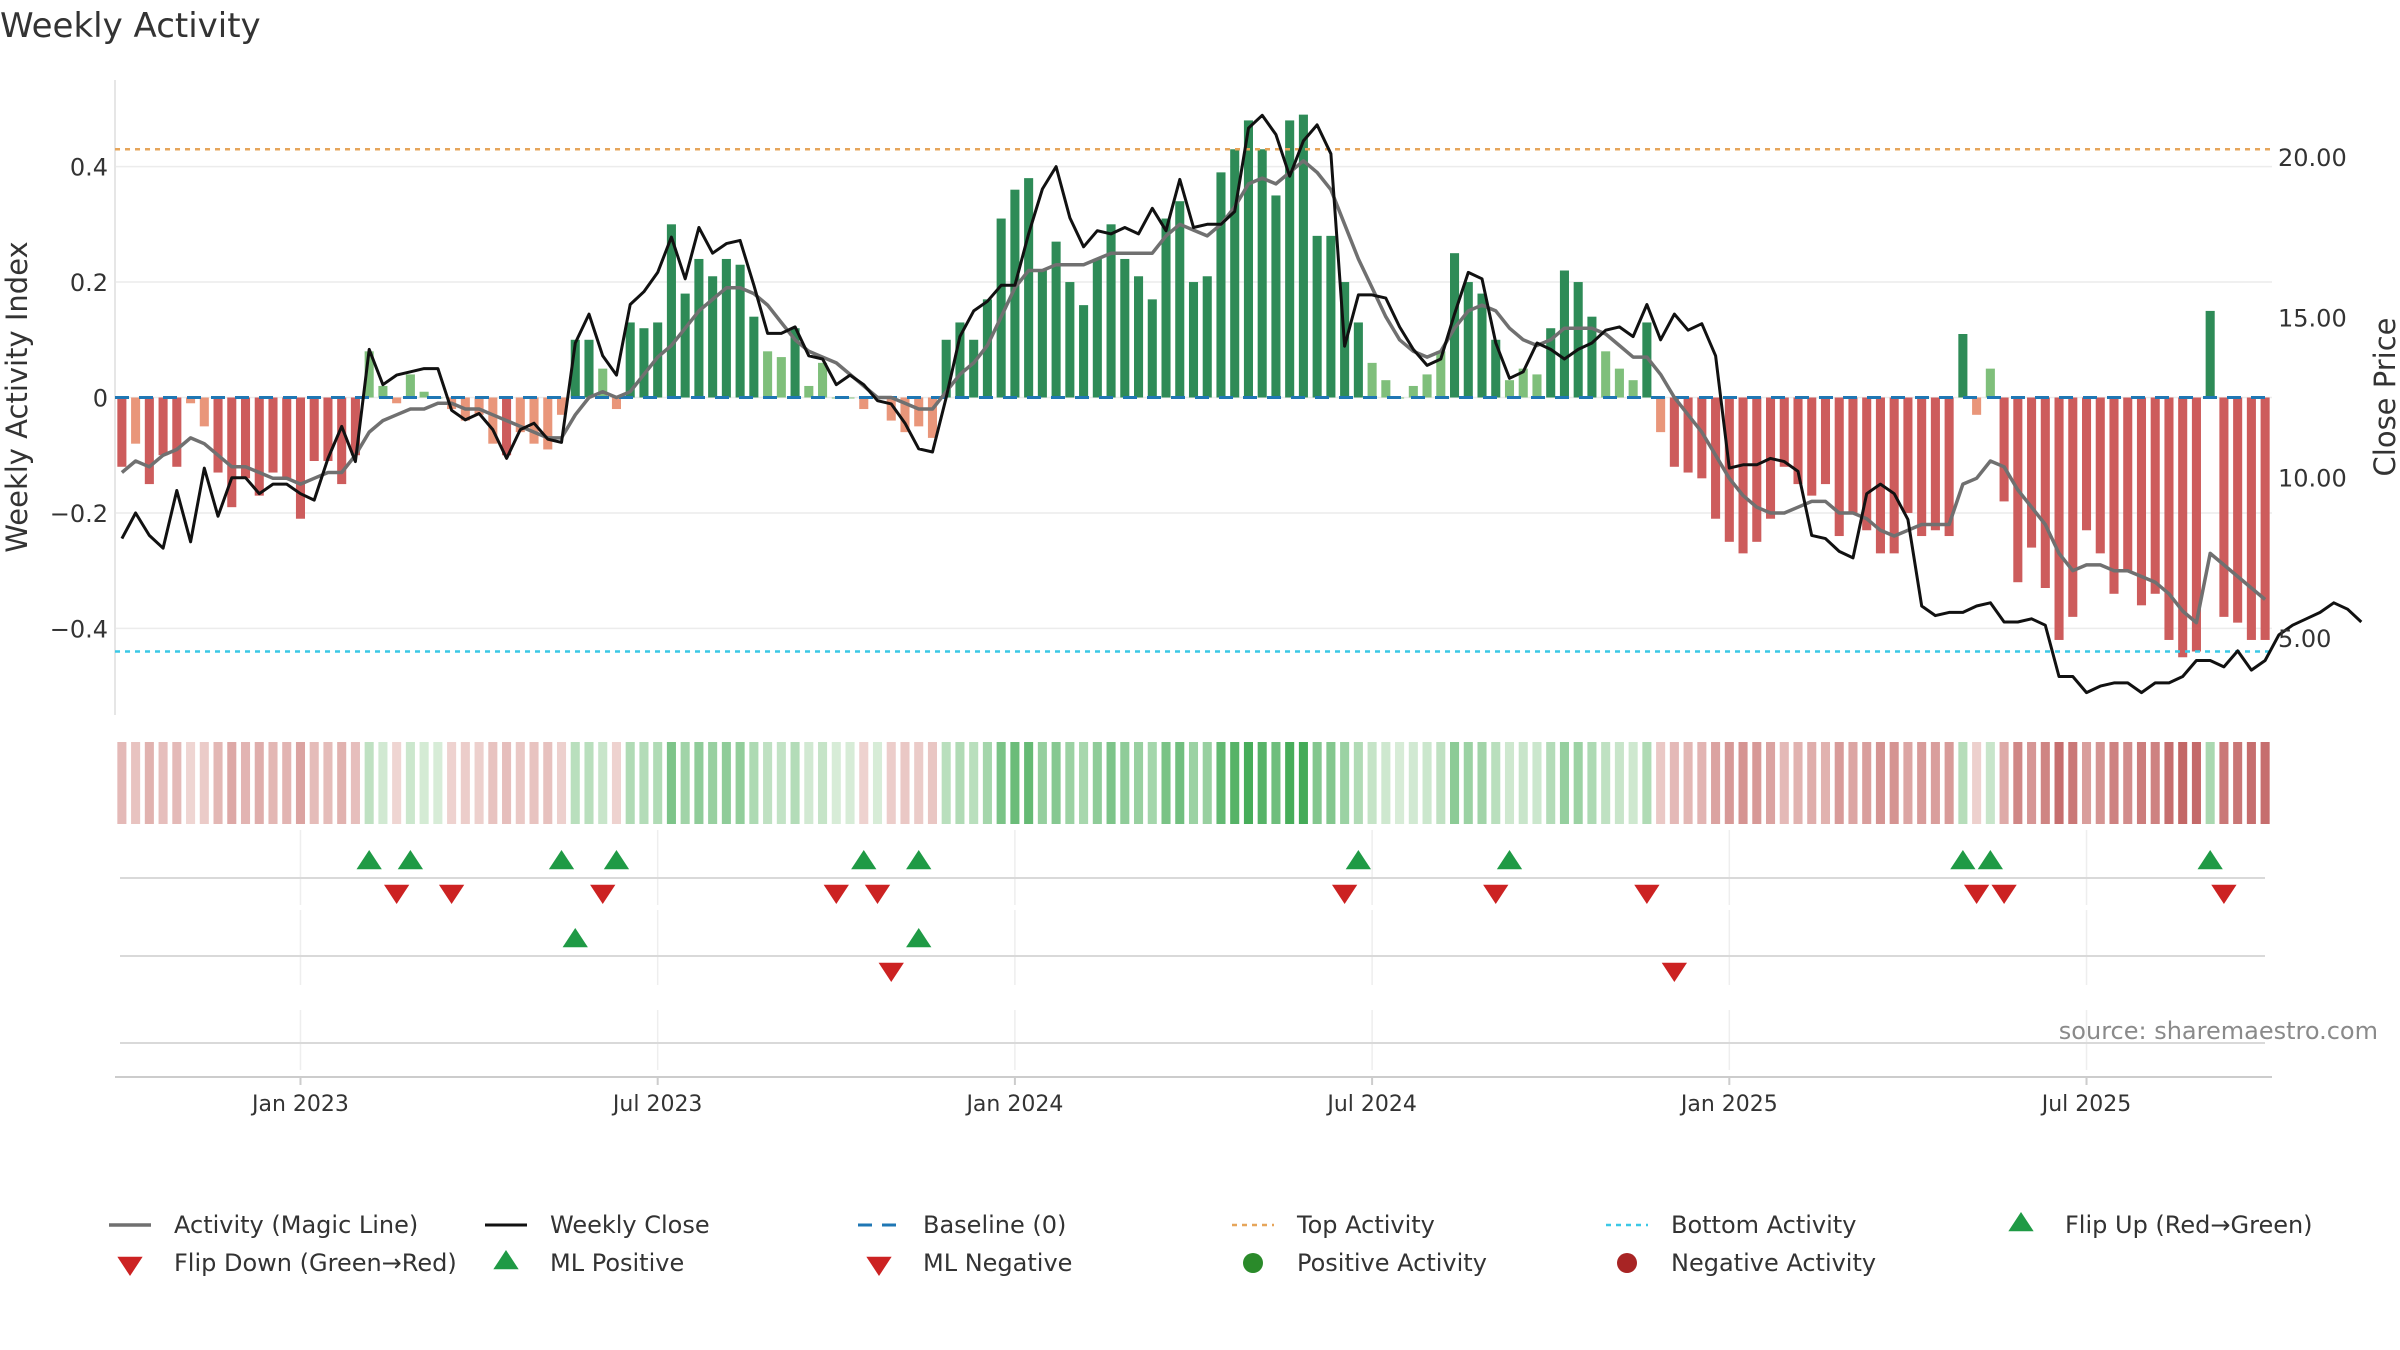 This screenshot has width=2400, height=1350. What do you see at coordinates (1365, 1225) in the screenshot?
I see `legend-label: Top Activity` at bounding box center [1365, 1225].